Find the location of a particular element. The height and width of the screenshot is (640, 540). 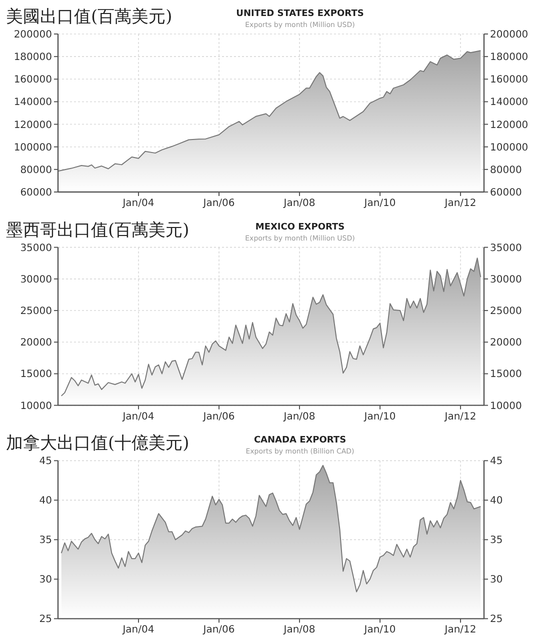

y-tick-label: 40 is located at coordinates (45, 501).